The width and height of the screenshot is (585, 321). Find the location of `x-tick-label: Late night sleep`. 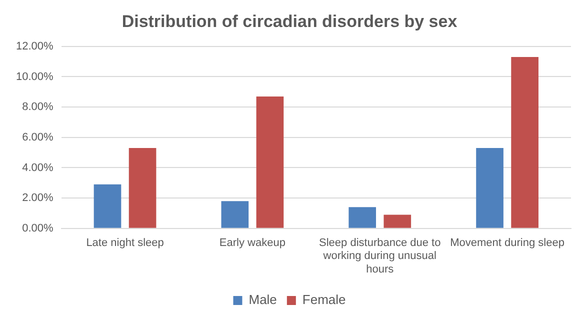

x-tick-label: Late night sleep is located at coordinates (125, 243).